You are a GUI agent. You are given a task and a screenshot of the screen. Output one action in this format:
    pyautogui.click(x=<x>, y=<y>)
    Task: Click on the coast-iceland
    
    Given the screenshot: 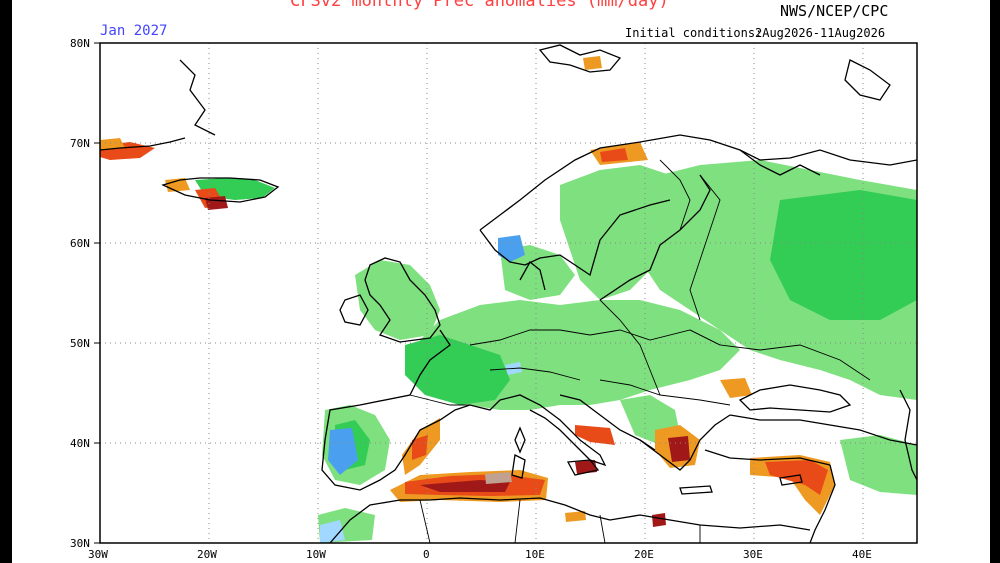 What is the action you would take?
    pyautogui.click(x=220, y=190)
    